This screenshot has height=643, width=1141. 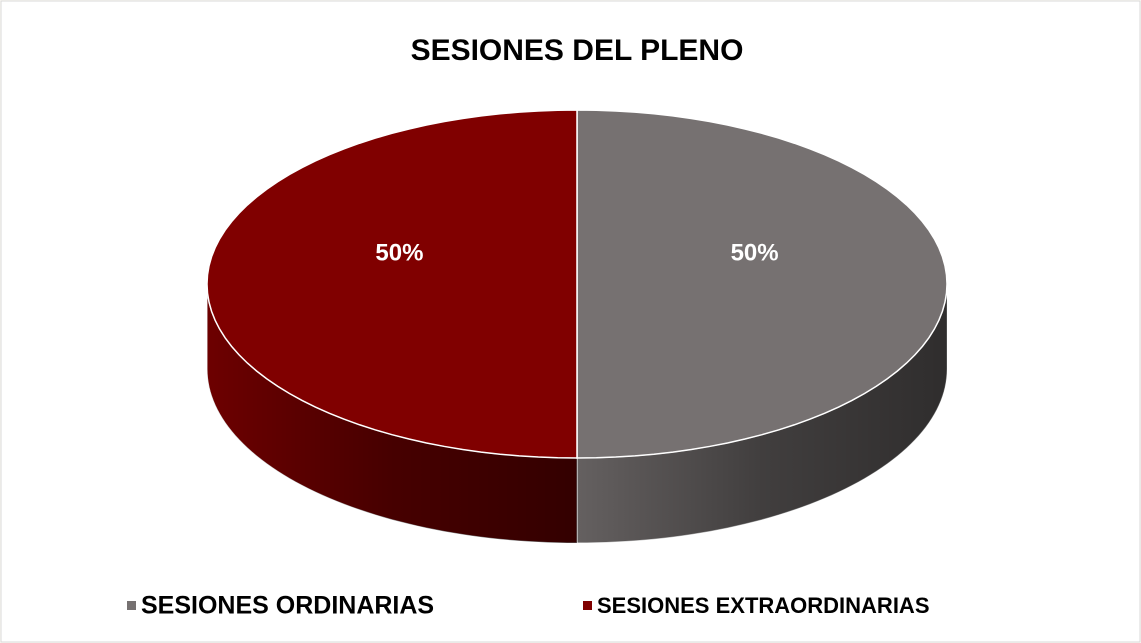 What do you see at coordinates (577, 50) in the screenshot?
I see `chart-title: SESIONES DEL PLENO` at bounding box center [577, 50].